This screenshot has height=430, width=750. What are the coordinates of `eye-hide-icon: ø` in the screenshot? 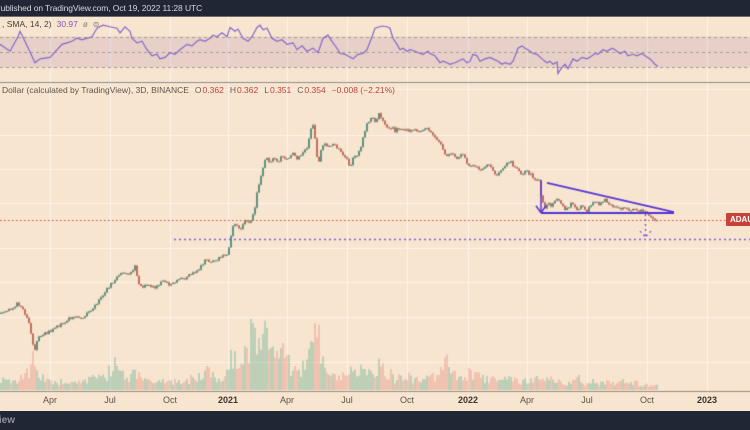 It's located at (85, 24).